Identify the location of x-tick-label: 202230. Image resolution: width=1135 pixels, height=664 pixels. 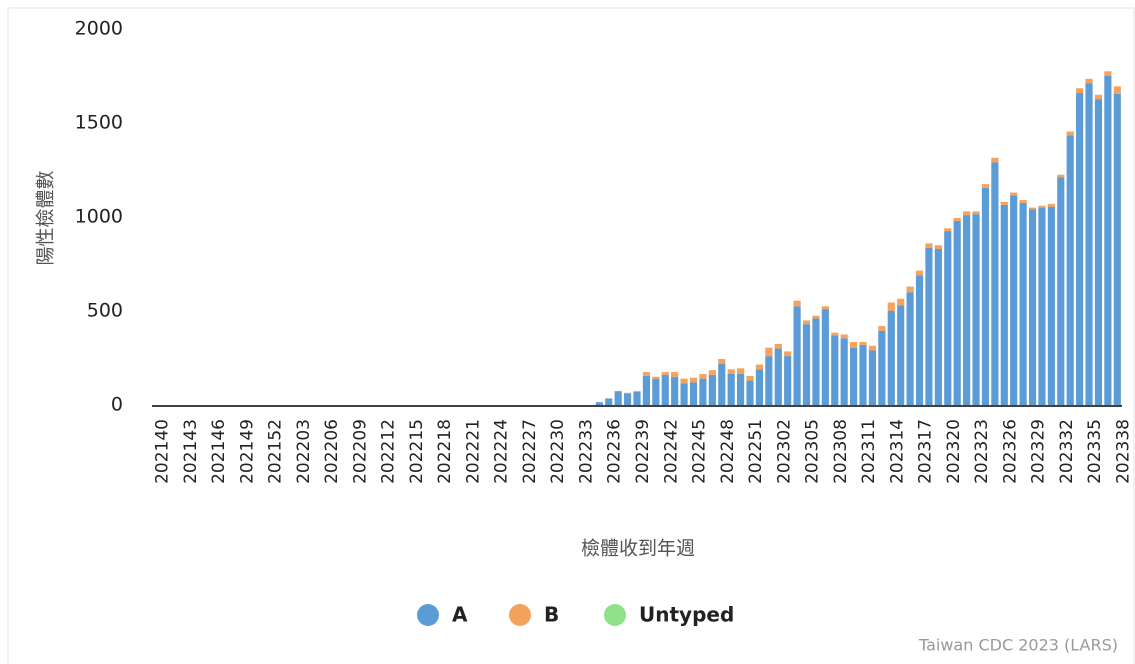
(558, 451).